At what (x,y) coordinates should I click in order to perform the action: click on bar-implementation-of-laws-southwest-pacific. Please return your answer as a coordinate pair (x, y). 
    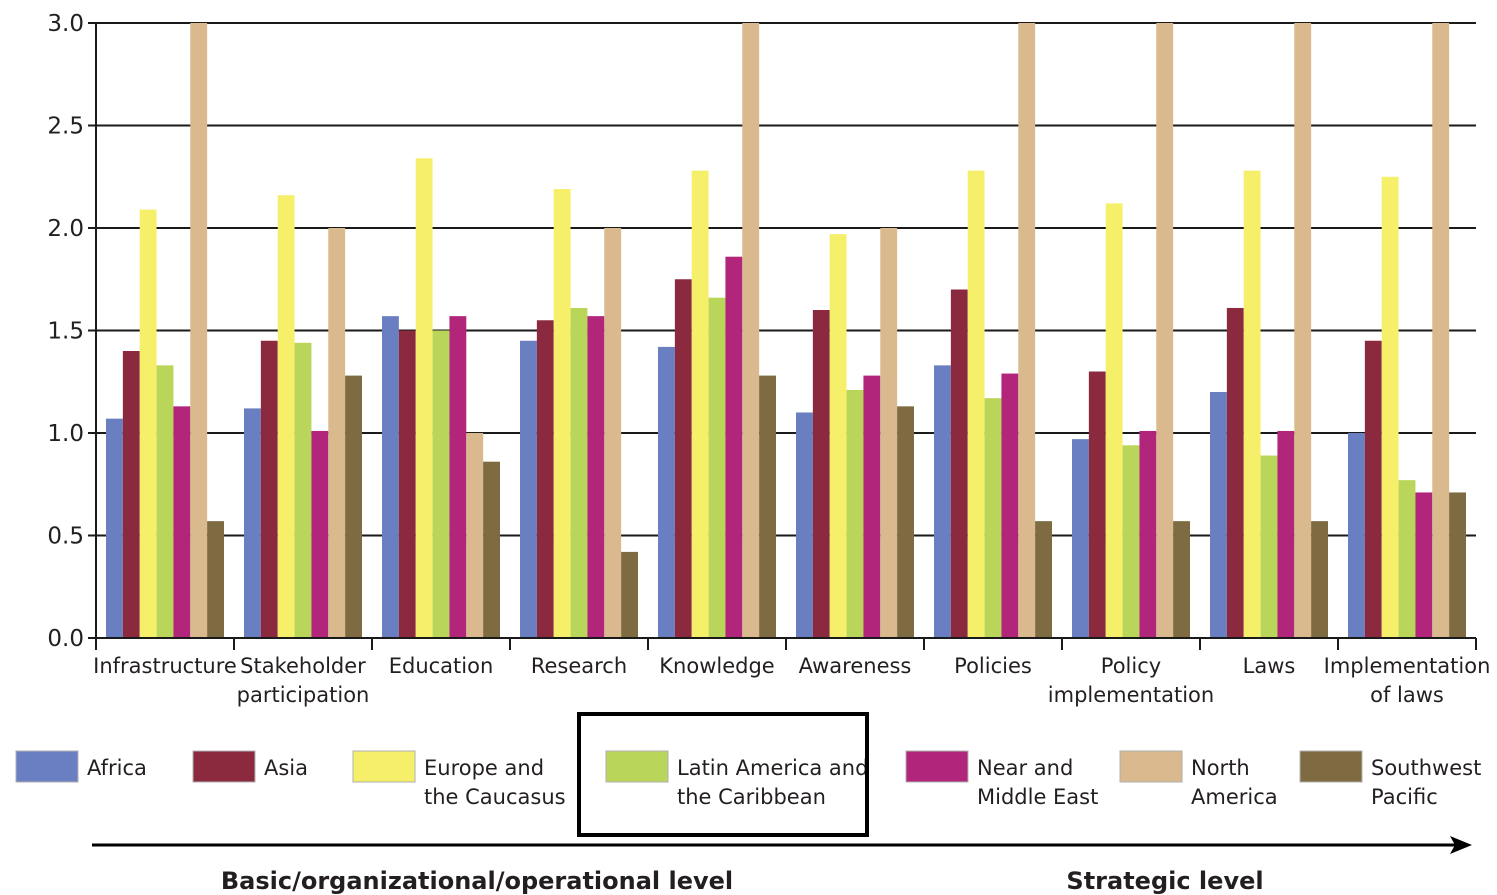
    Looking at the image, I should click on (1457, 565).